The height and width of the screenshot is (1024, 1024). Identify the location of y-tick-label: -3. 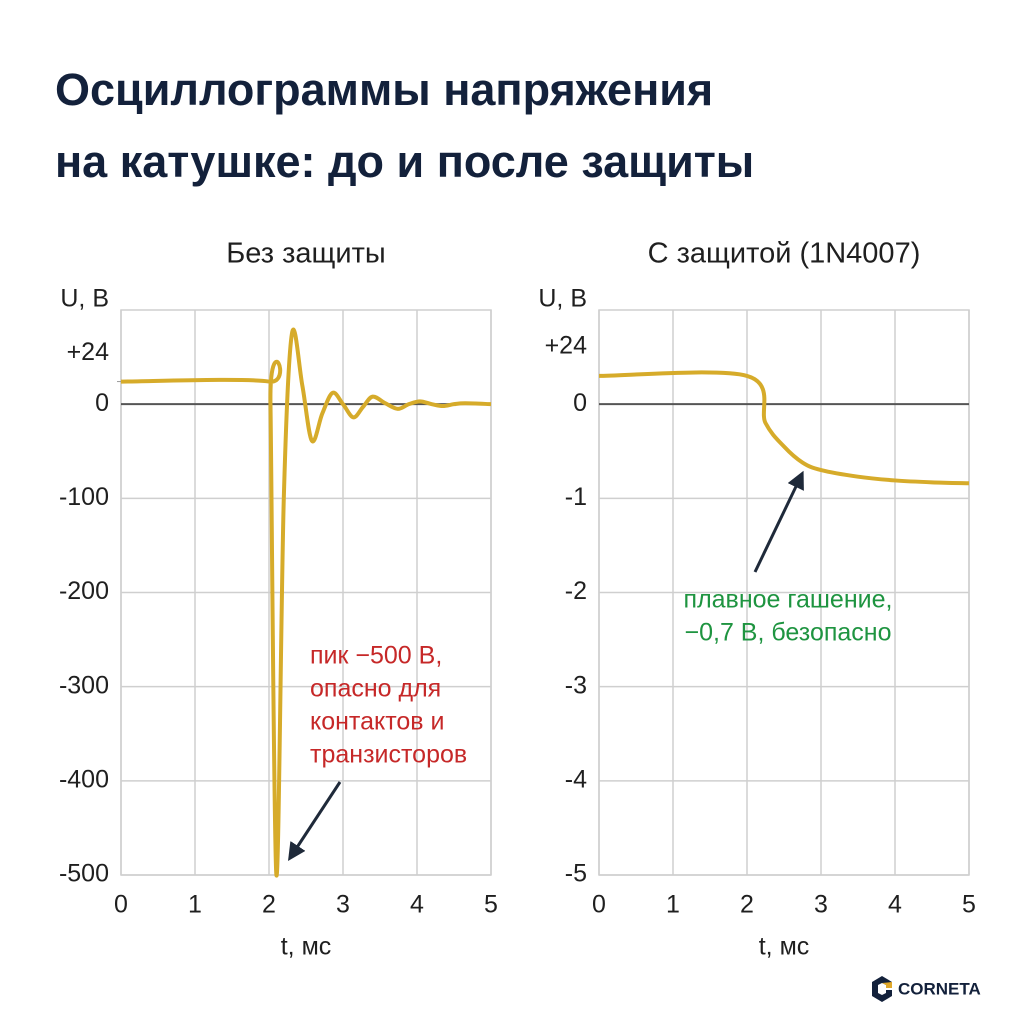
(576, 685).